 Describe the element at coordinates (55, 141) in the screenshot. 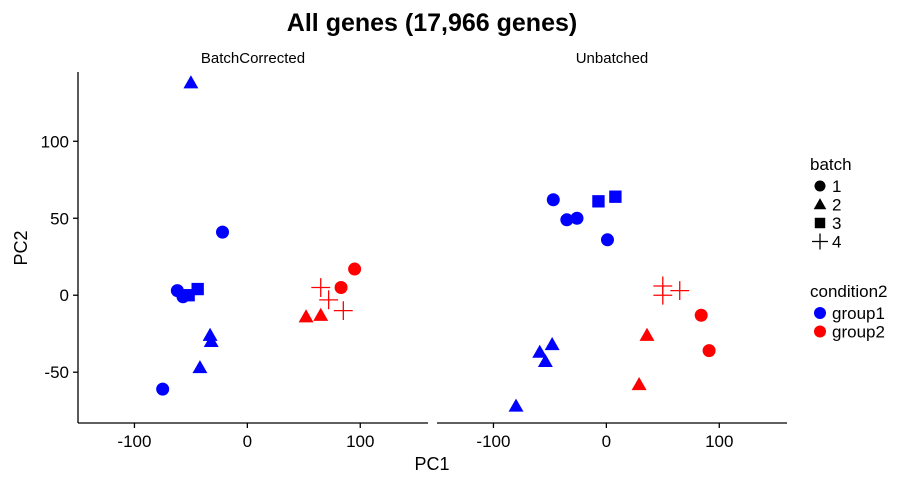

I see `y-tick-label: 100` at that location.